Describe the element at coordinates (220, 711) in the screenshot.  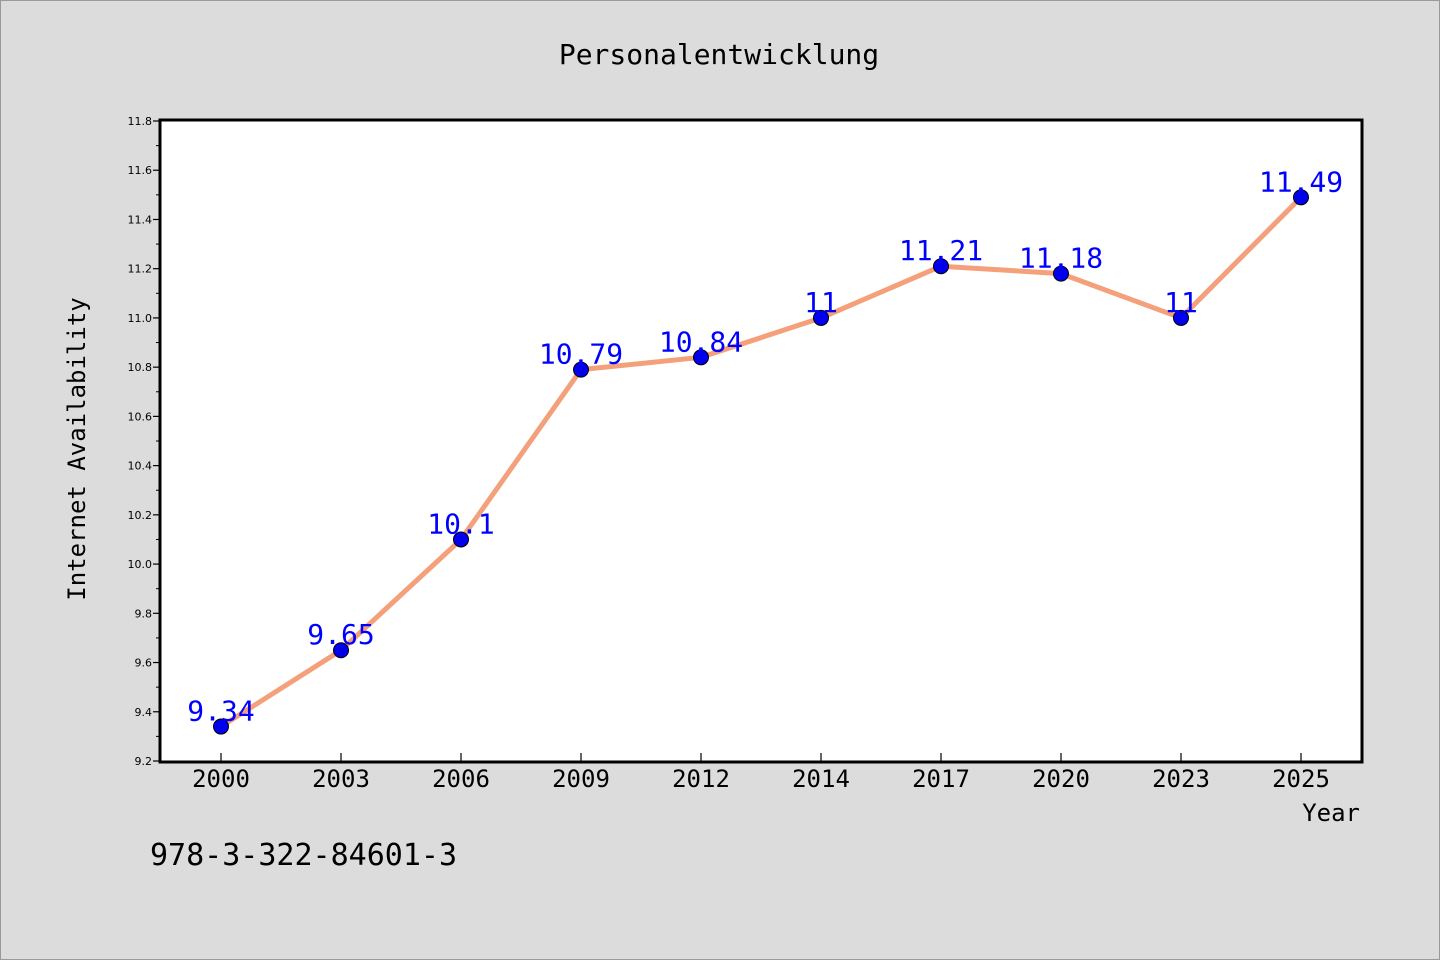
I see `data-label: 9.34` at that location.